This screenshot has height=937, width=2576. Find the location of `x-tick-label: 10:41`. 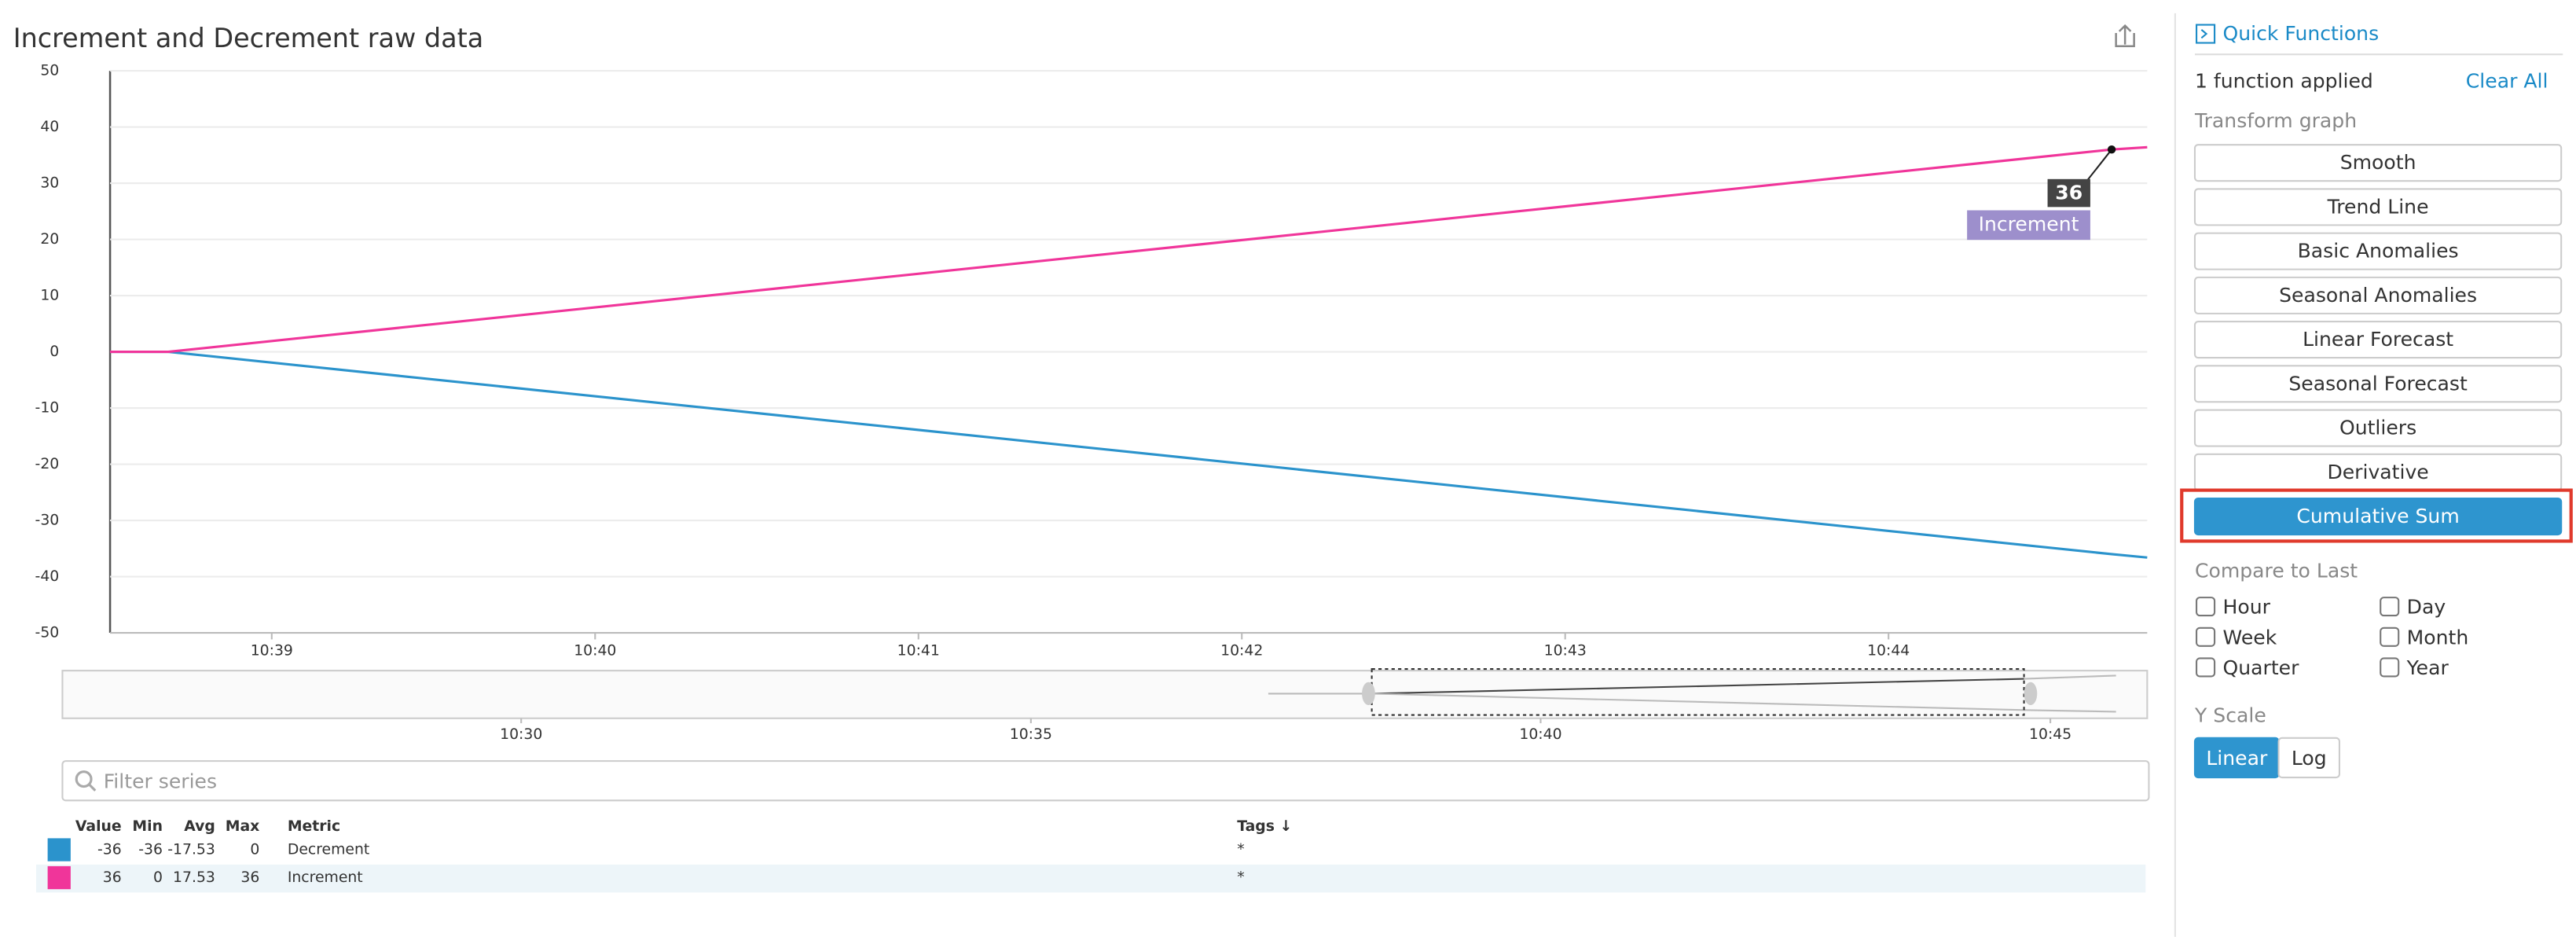

x-tick-label: 10:41 is located at coordinates (919, 651).